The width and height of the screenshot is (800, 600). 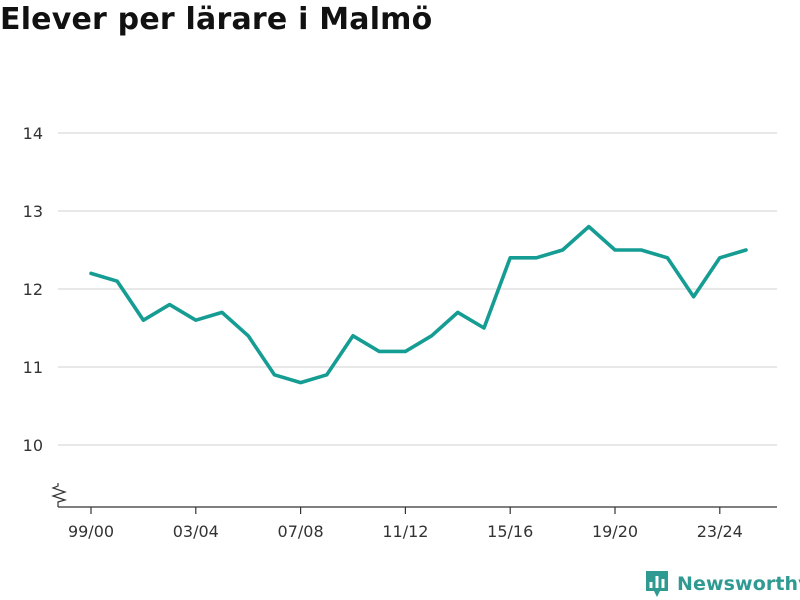 What do you see at coordinates (510, 531) in the screenshot?
I see `x-tick-label: 15/16` at bounding box center [510, 531].